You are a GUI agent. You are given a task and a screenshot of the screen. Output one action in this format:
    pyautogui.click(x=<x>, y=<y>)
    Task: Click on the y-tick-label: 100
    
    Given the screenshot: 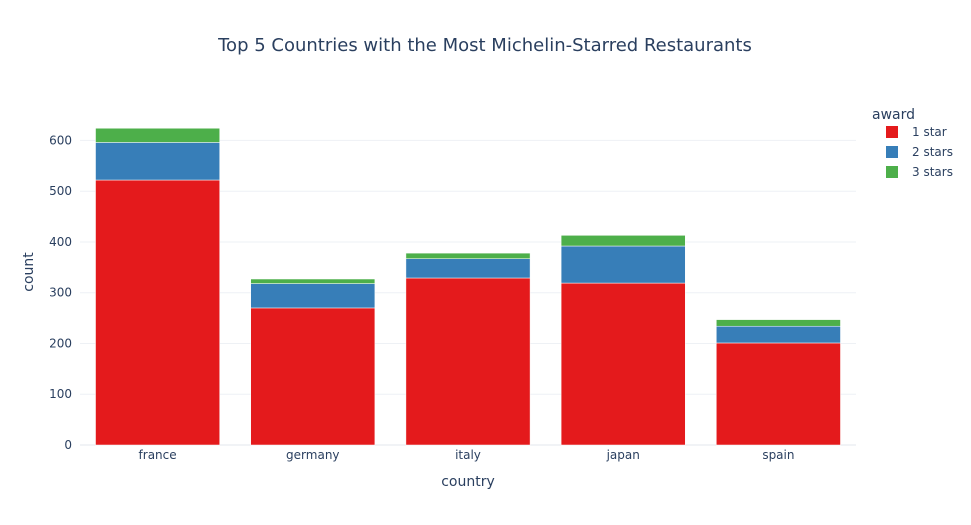 What is the action you would take?
    pyautogui.click(x=60, y=394)
    